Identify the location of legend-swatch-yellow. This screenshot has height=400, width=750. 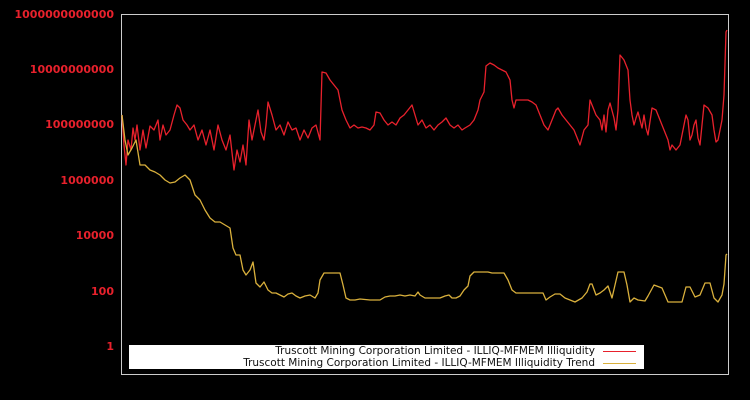
(619, 363).